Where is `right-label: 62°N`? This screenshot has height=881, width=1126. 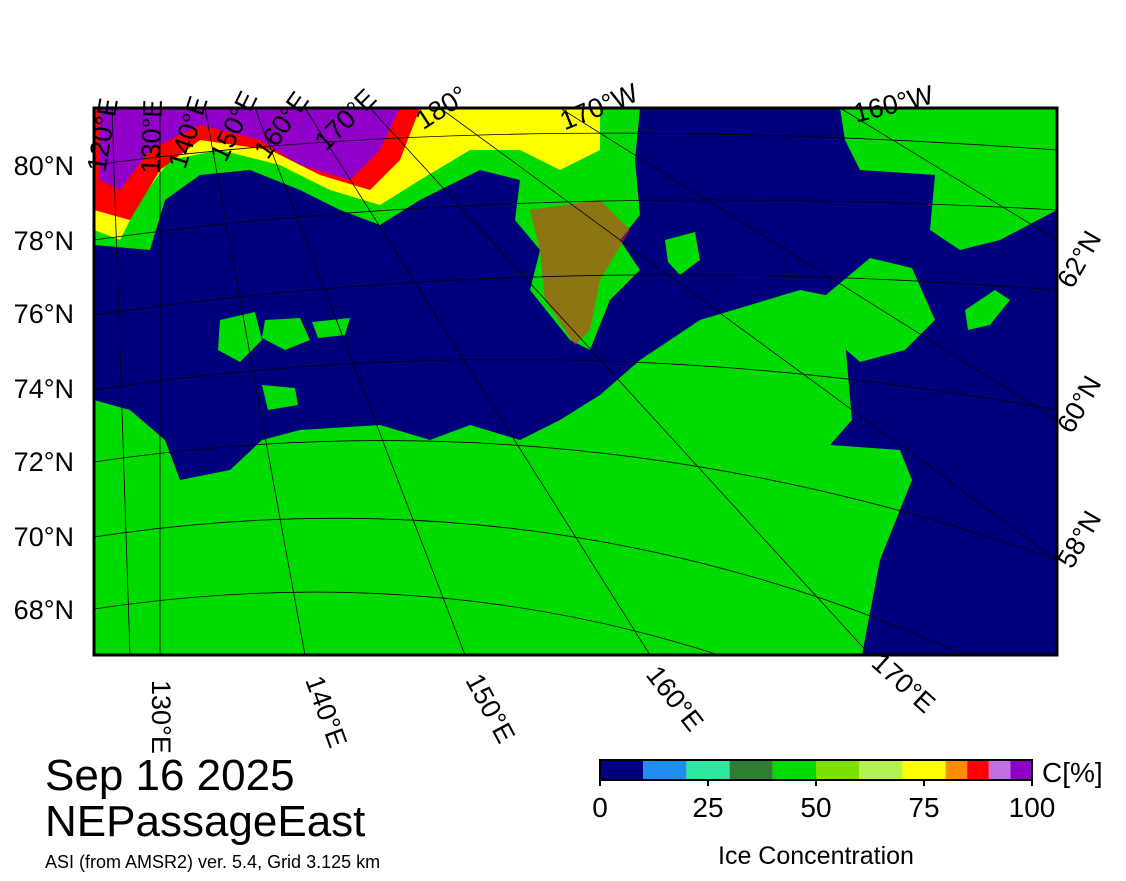
right-label: 62°N is located at coordinates (1079, 259).